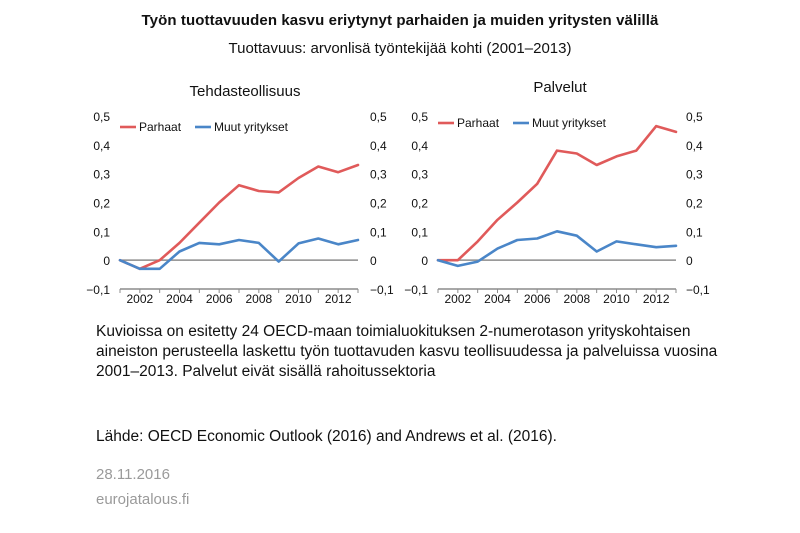 This screenshot has width=800, height=533. What do you see at coordinates (143, 499) in the screenshot?
I see `site-name: eurojatalous.fi` at bounding box center [143, 499].